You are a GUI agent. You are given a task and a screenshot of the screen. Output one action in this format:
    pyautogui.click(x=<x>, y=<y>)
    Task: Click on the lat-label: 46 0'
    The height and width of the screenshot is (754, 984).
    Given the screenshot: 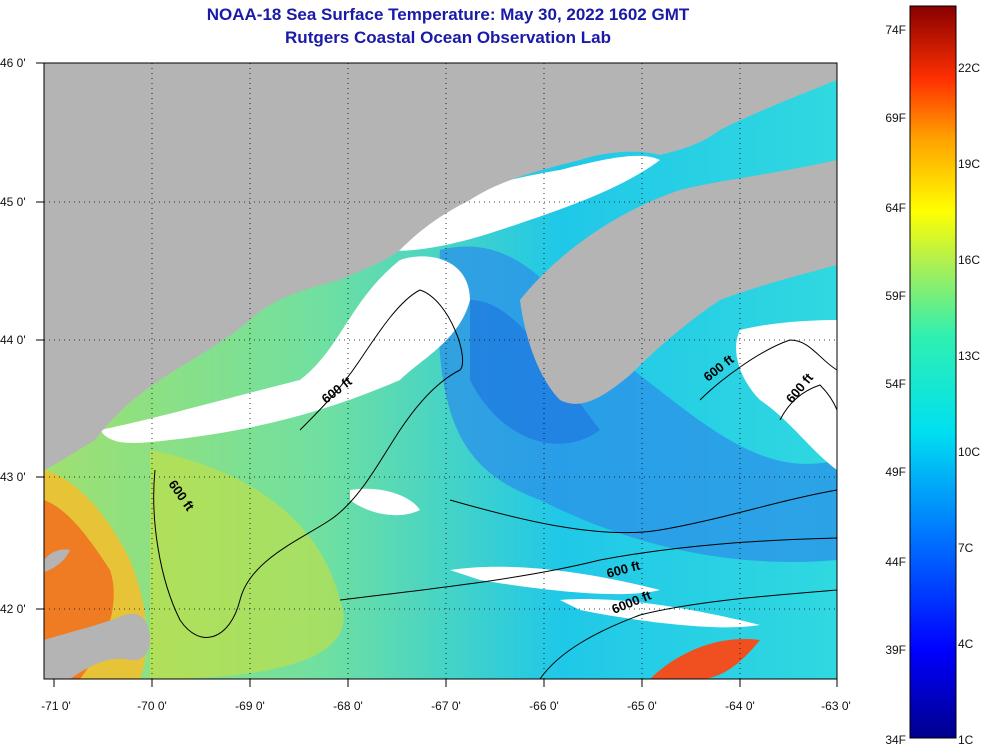 What is the action you would take?
    pyautogui.click(x=13, y=63)
    